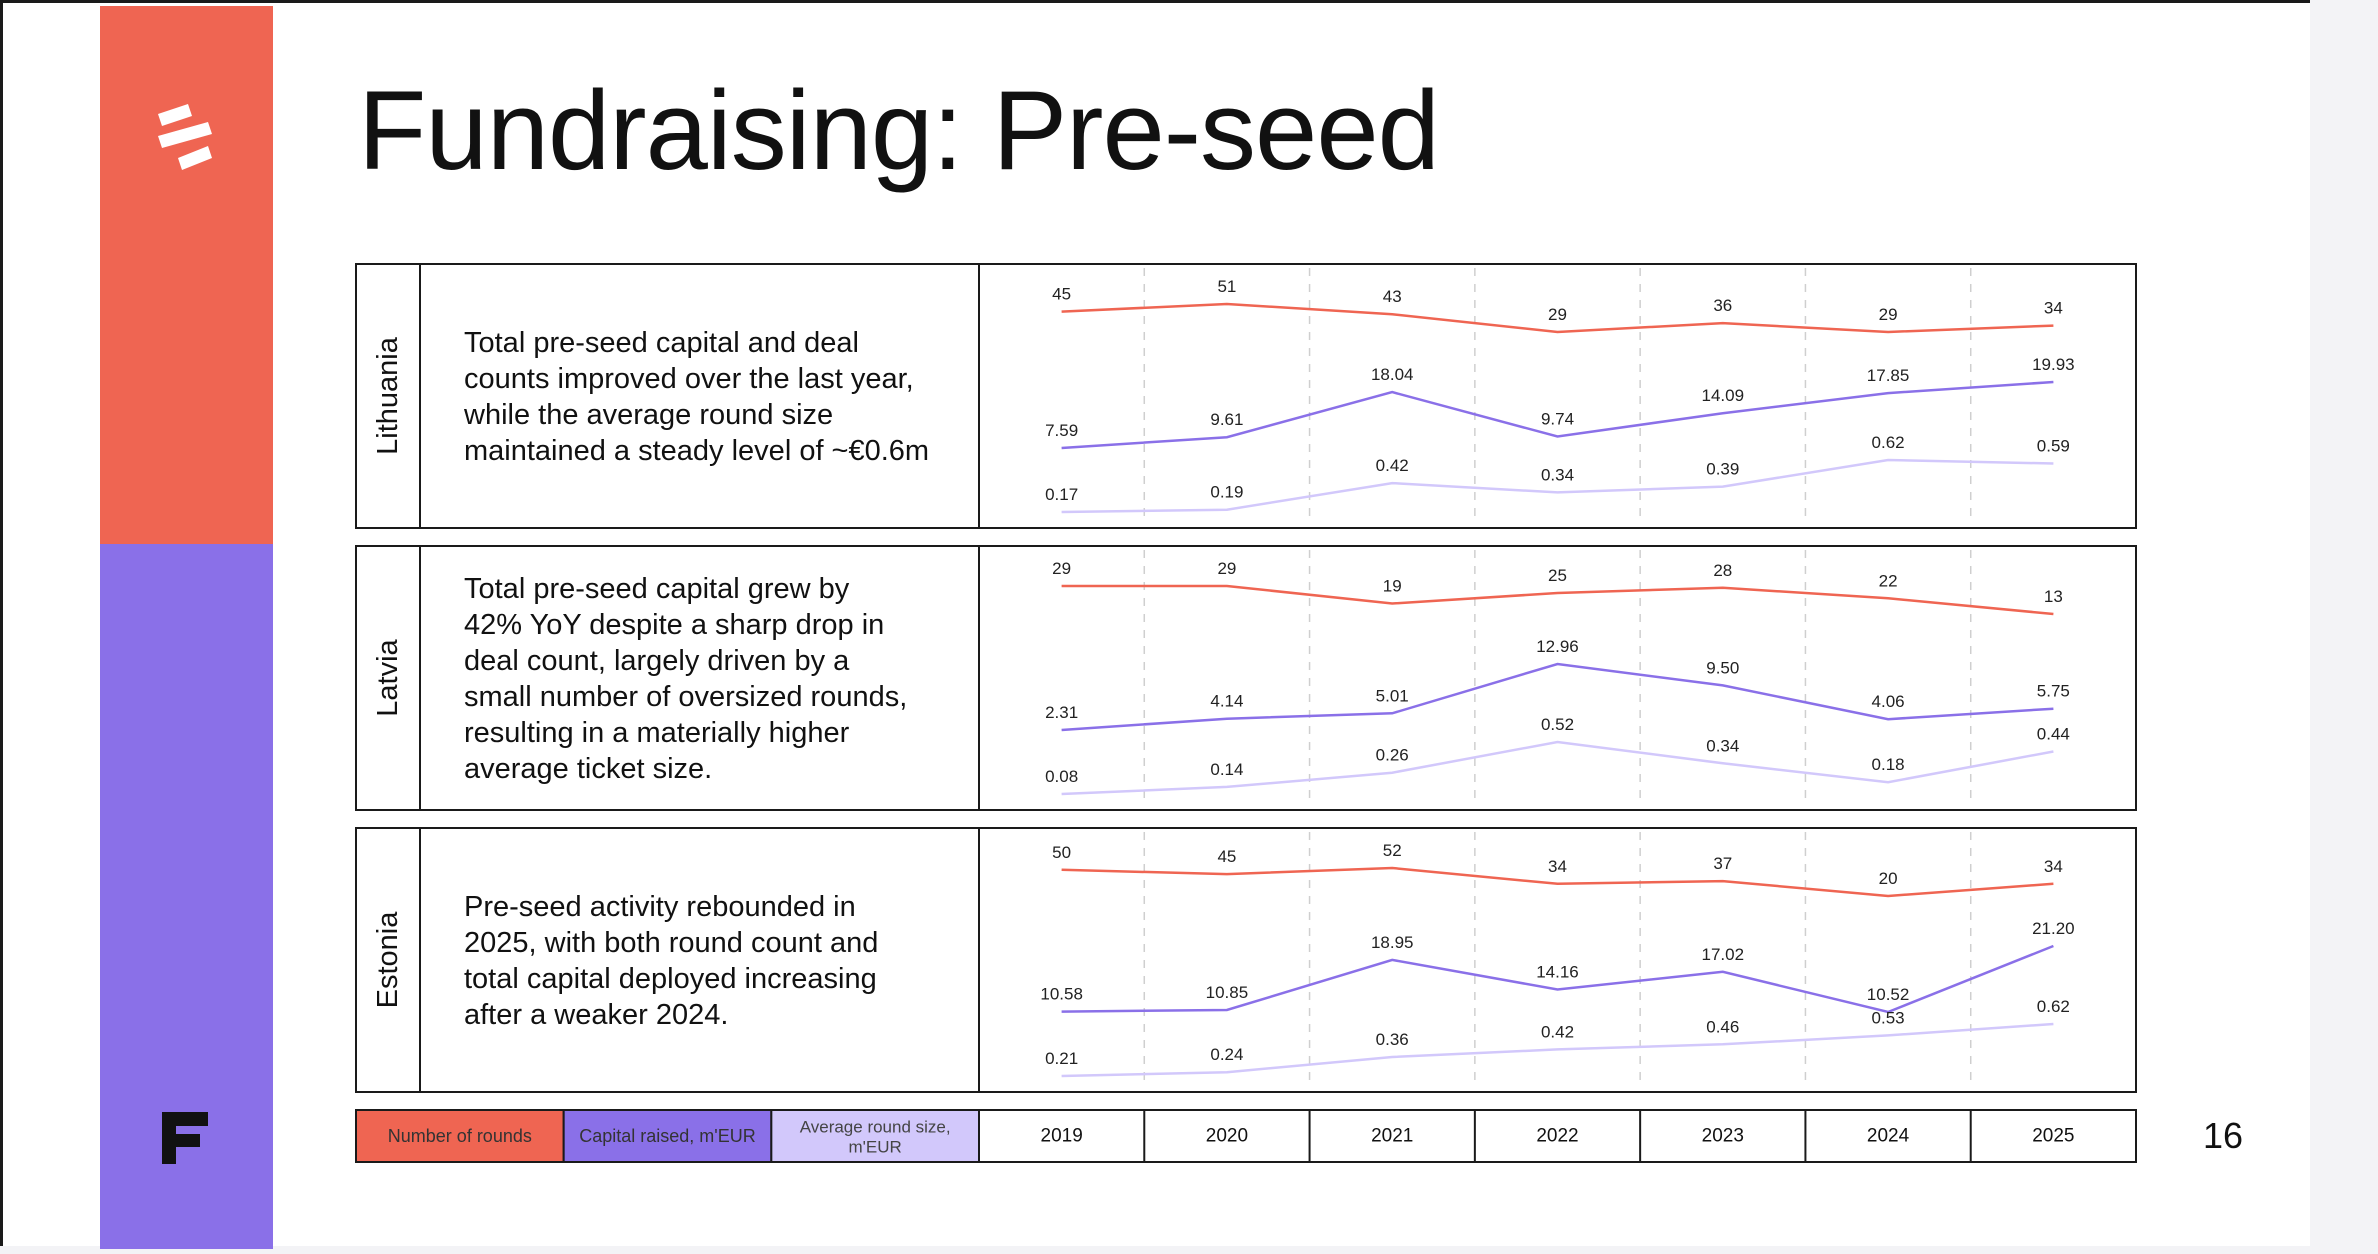 The width and height of the screenshot is (2378, 1254). I want to click on data-label-avg: 0.17, so click(1061, 494).